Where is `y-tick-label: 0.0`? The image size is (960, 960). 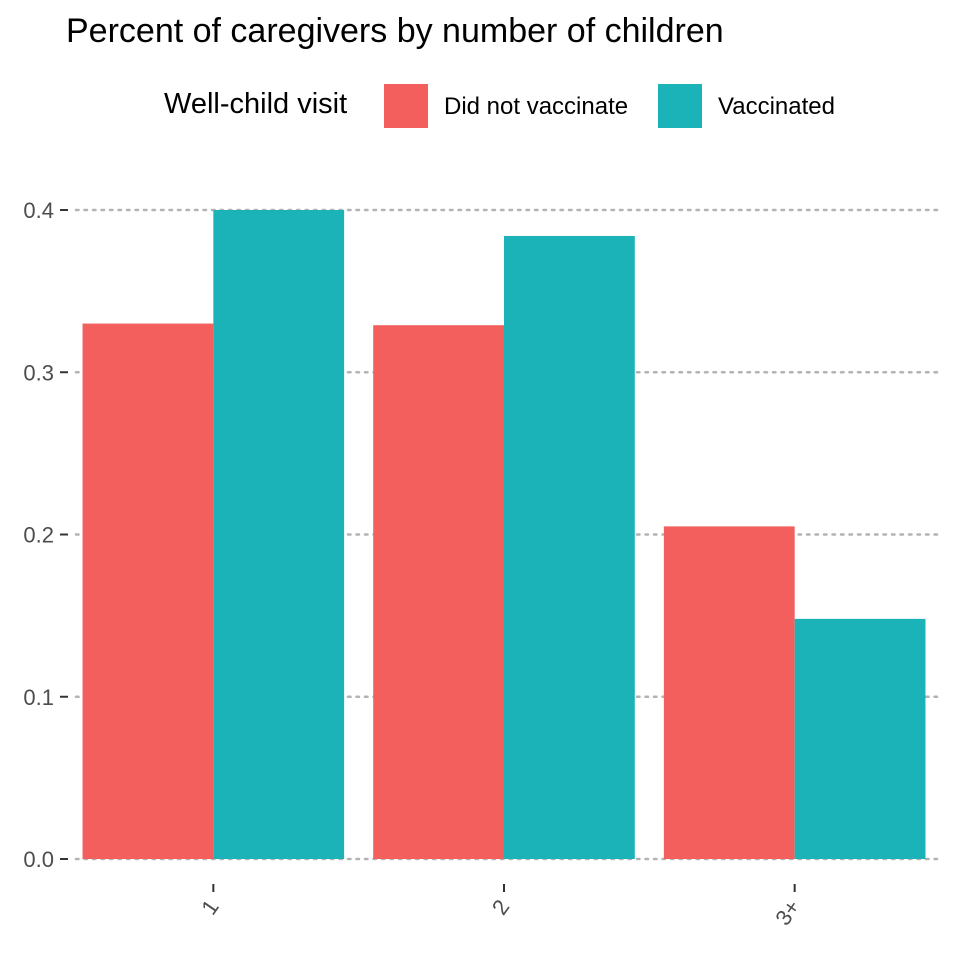
y-tick-label: 0.0 is located at coordinates (38, 859).